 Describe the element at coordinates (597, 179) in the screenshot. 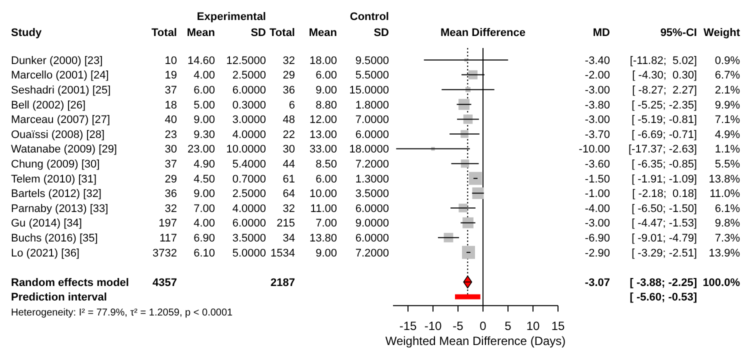

I see `text: -1.50` at that location.